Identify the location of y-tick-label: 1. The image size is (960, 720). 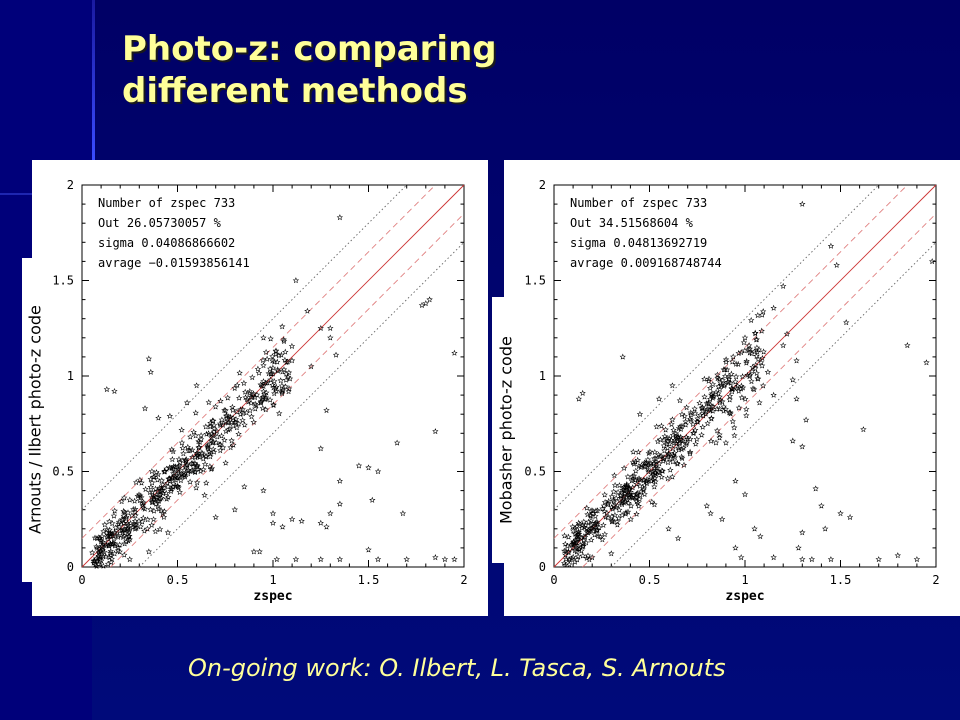
(70, 376).